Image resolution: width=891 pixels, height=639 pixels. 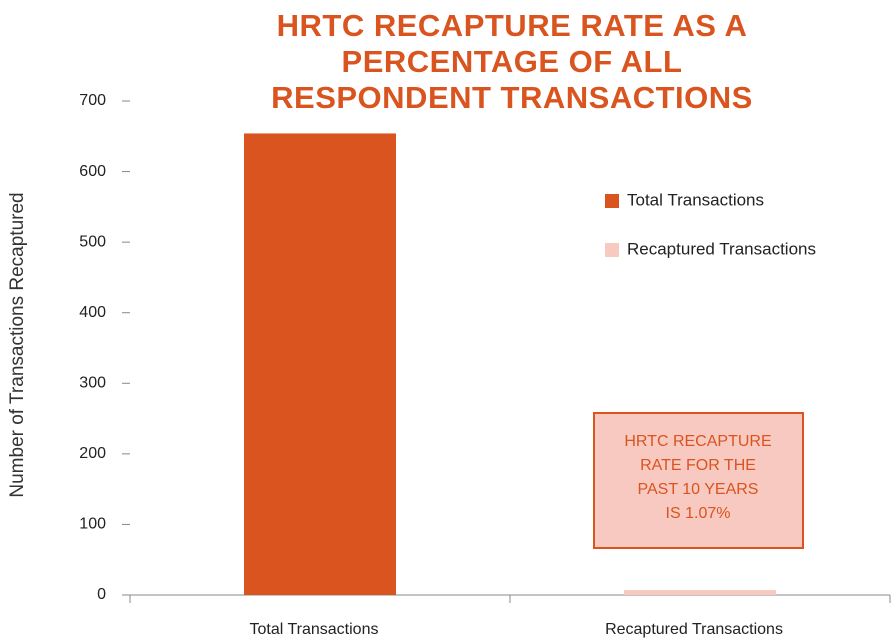 I want to click on y-tick-label: 100, so click(x=92, y=524).